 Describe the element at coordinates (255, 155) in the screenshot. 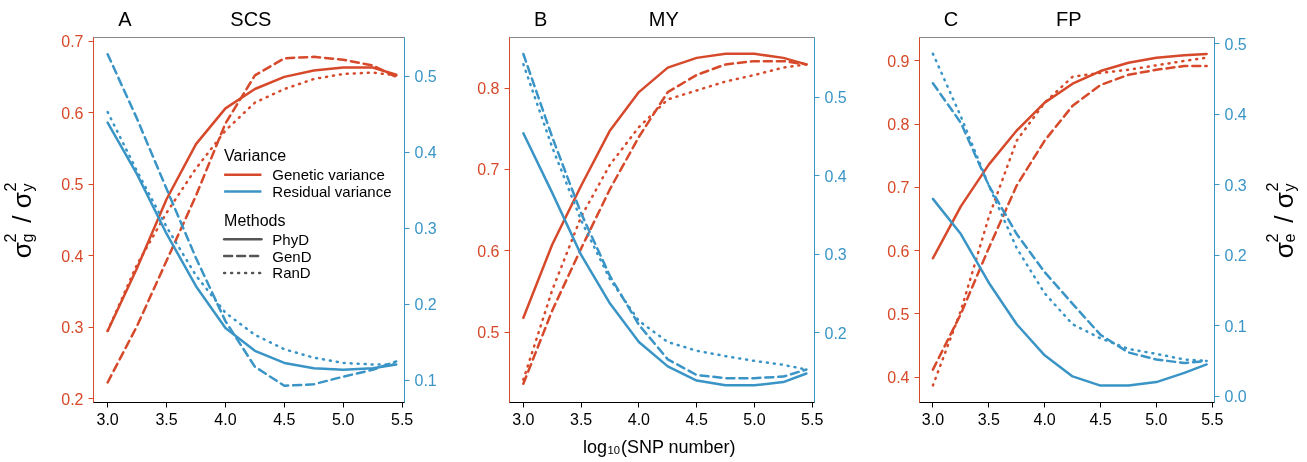

I see `legend-title: Variance` at that location.